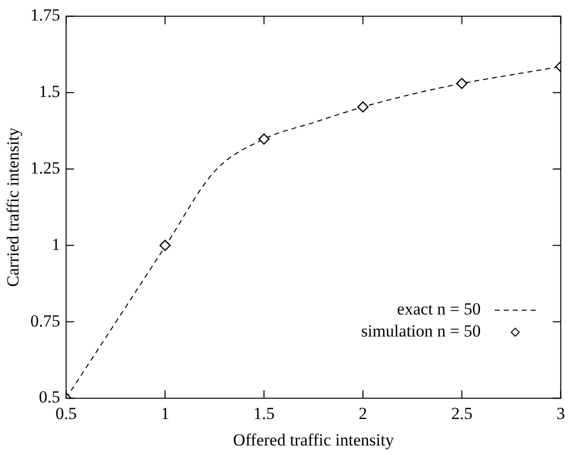 This screenshot has width=571, height=455. I want to click on legend-label: simulation n = 50, so click(421, 331).